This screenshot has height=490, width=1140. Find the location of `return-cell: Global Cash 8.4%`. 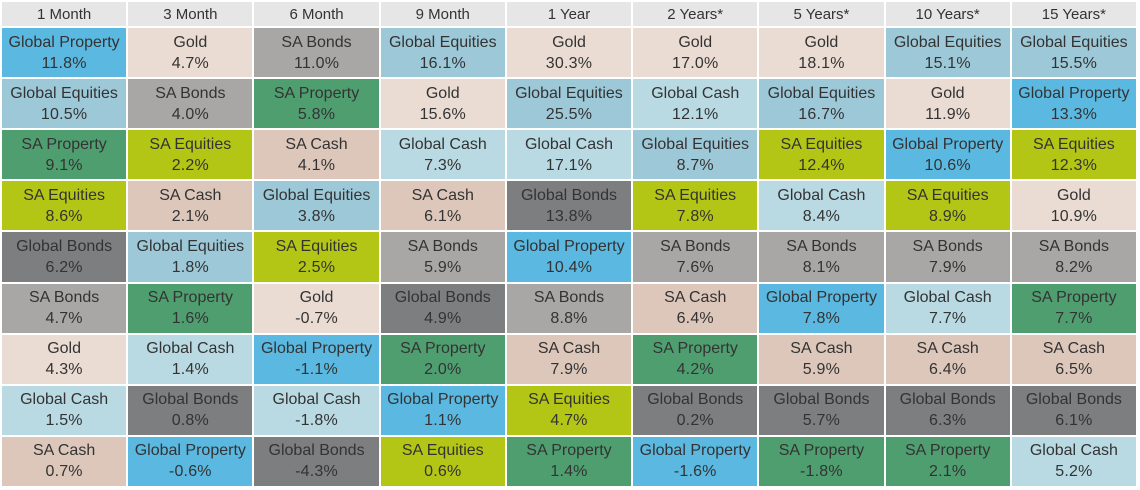

return-cell: Global Cash 8.4% is located at coordinates (822, 207).